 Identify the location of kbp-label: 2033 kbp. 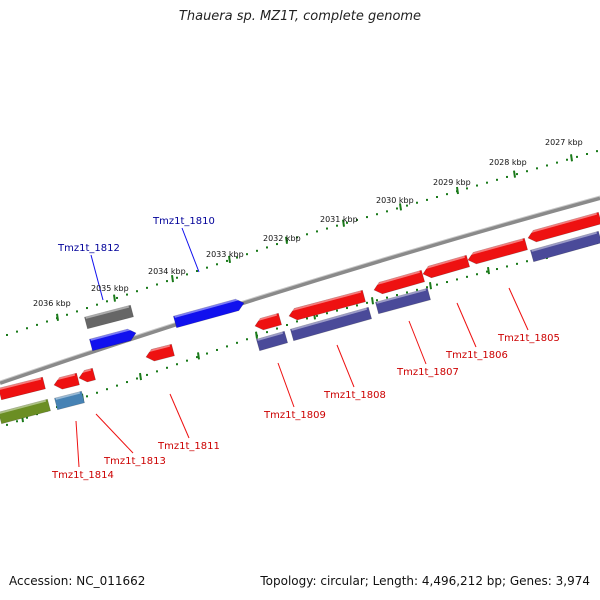
(225, 254).